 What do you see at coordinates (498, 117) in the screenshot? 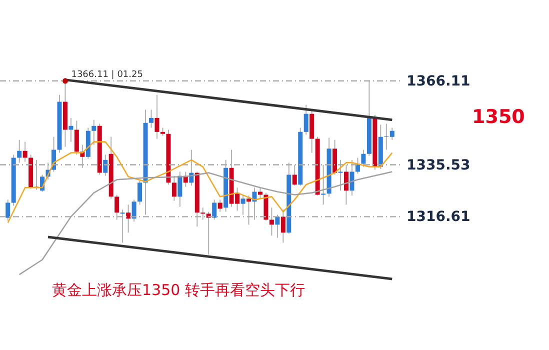
I see `text: 1350` at bounding box center [498, 117].